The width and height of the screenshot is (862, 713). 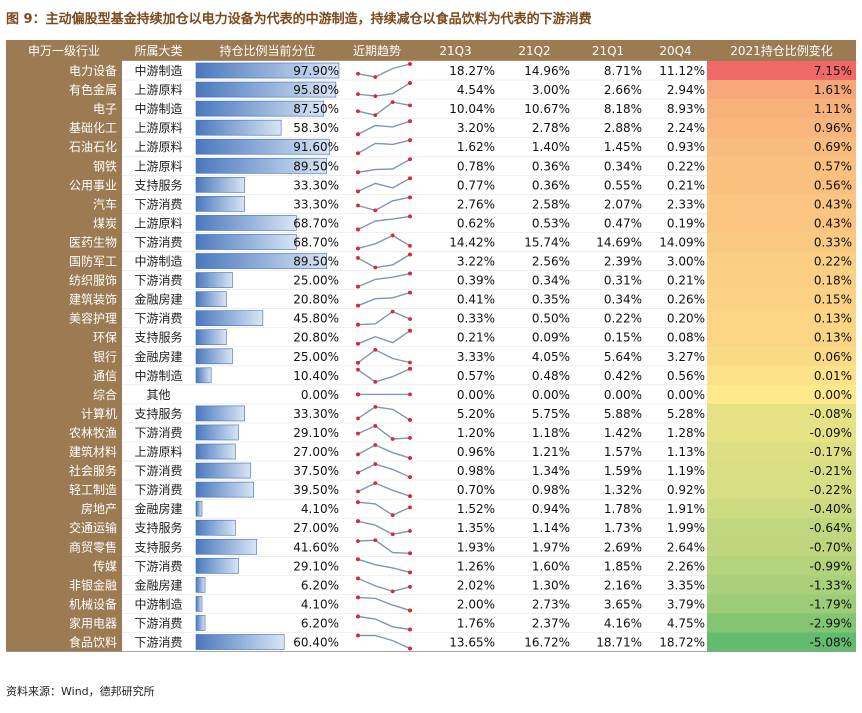 What do you see at coordinates (686, 166) in the screenshot?
I see `quarter-value: 0.22%` at bounding box center [686, 166].